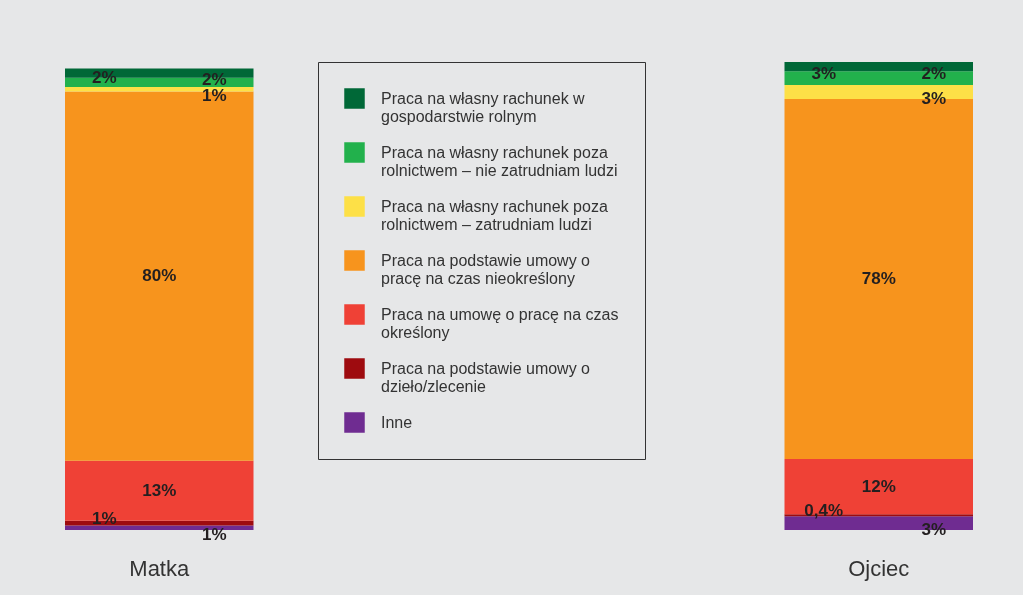 The width and height of the screenshot is (1023, 595). I want to click on legend-label: Praca na umowę o pracę na czas określony, so click(500, 323).